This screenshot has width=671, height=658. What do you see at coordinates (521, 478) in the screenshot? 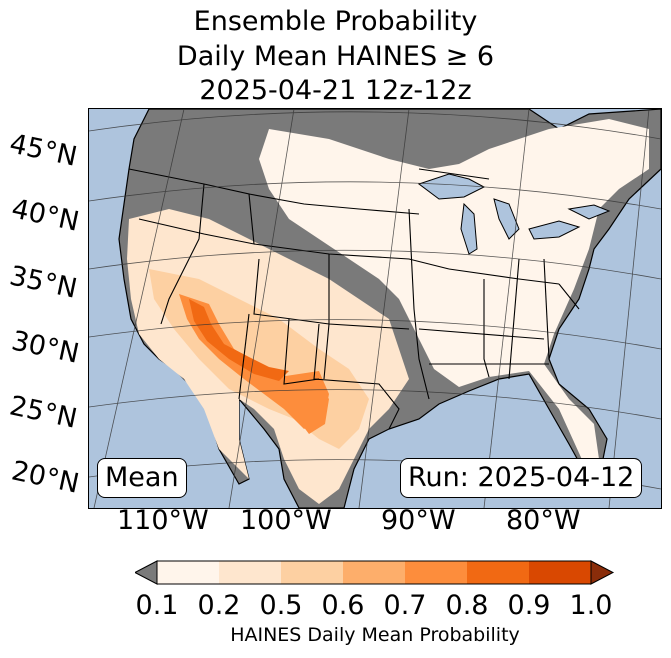
I see `run-date-label: Run: 2025-04-12` at bounding box center [521, 478].